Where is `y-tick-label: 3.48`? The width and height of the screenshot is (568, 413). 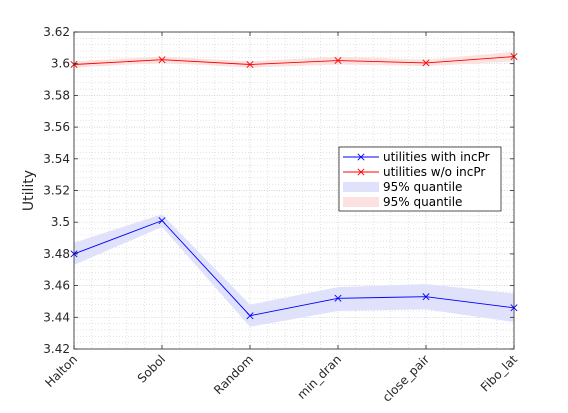 y-tick-label: 3.48 is located at coordinates (56, 254).